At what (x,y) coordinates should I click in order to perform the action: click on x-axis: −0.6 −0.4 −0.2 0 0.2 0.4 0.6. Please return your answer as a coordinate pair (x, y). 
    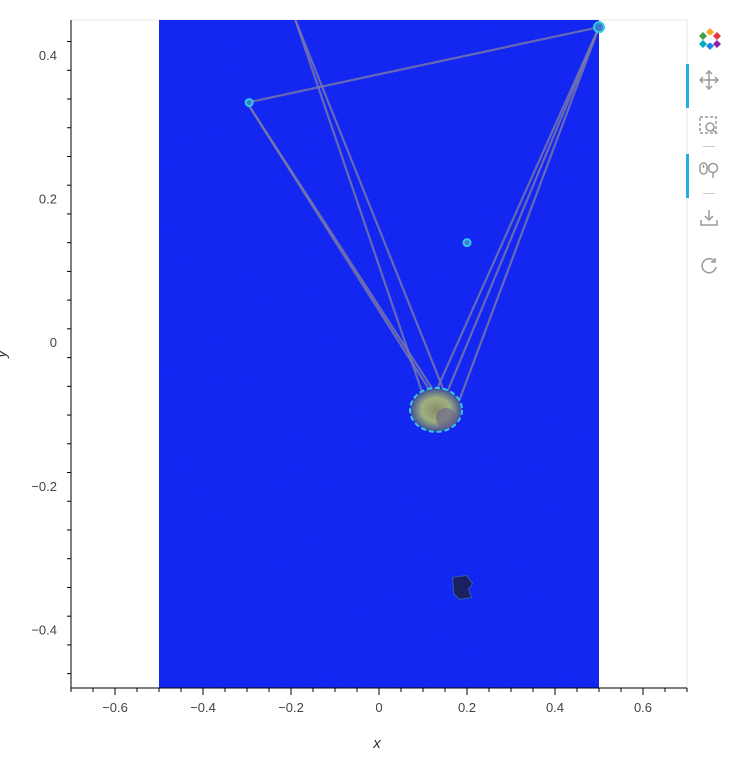
    Looking at the image, I should click on (379, 701).